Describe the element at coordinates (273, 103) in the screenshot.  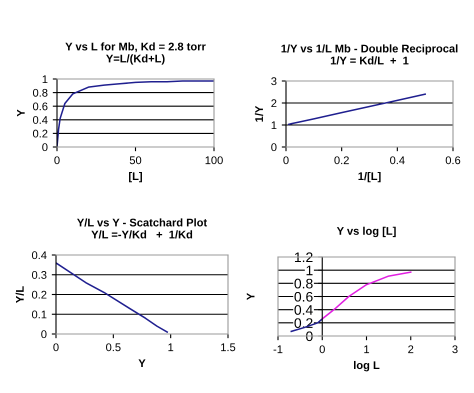
I see `y-tick-label: 2` at that location.